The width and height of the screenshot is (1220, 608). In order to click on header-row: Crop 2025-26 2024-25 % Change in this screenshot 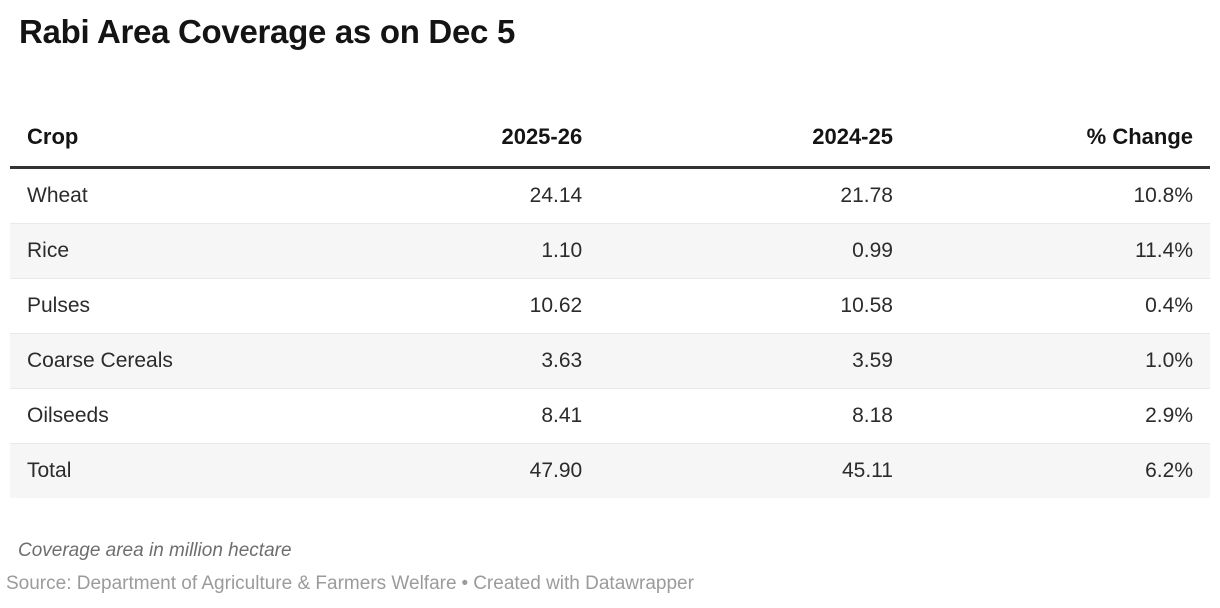, I will do `click(610, 136)`.